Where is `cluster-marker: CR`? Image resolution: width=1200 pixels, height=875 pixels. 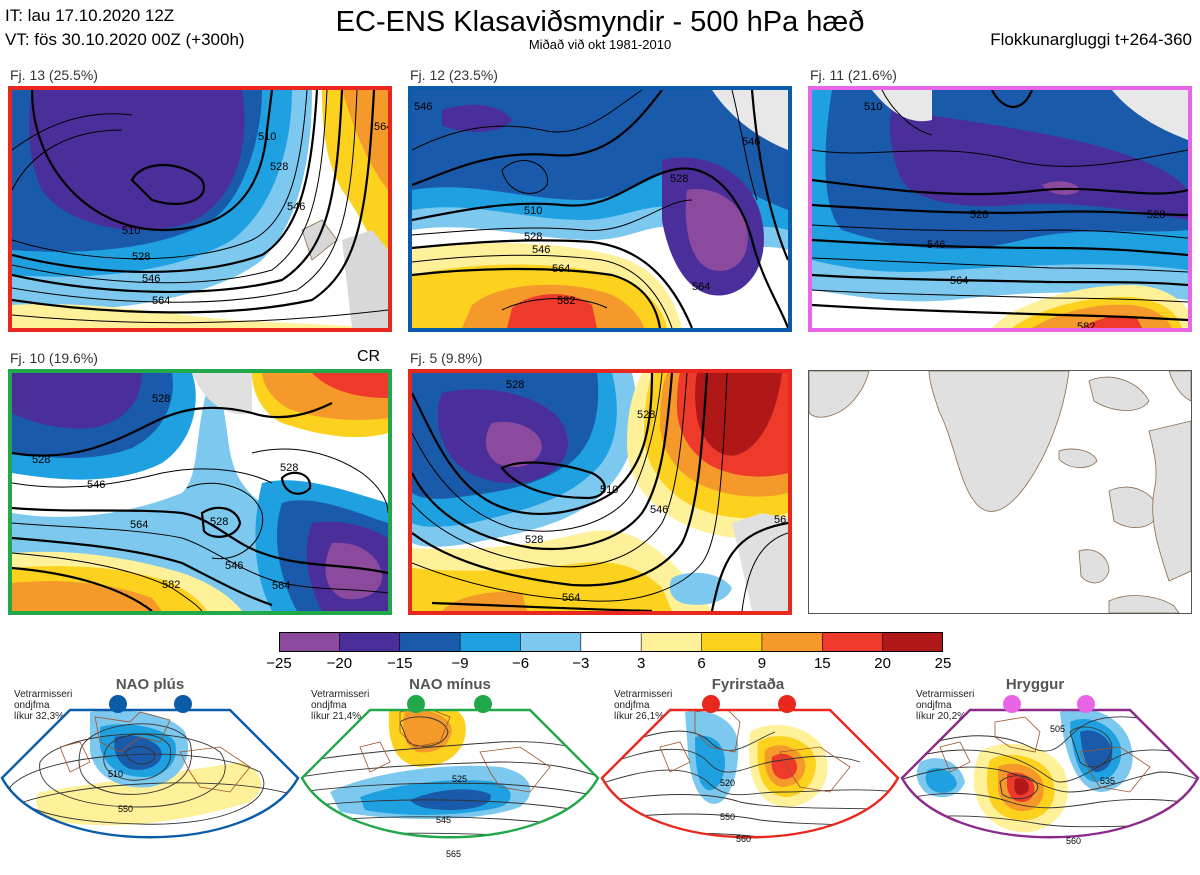 cluster-marker: CR is located at coordinates (369, 356).